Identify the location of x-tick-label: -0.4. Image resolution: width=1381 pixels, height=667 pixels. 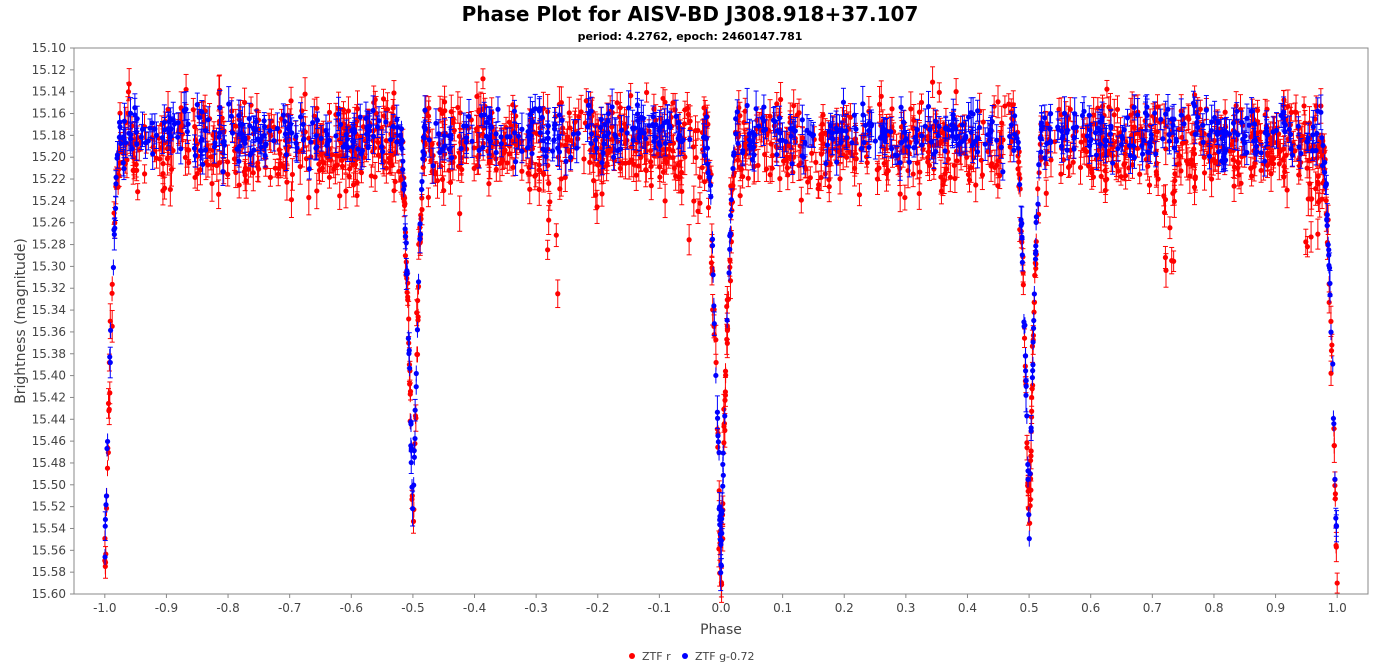
(474, 608).